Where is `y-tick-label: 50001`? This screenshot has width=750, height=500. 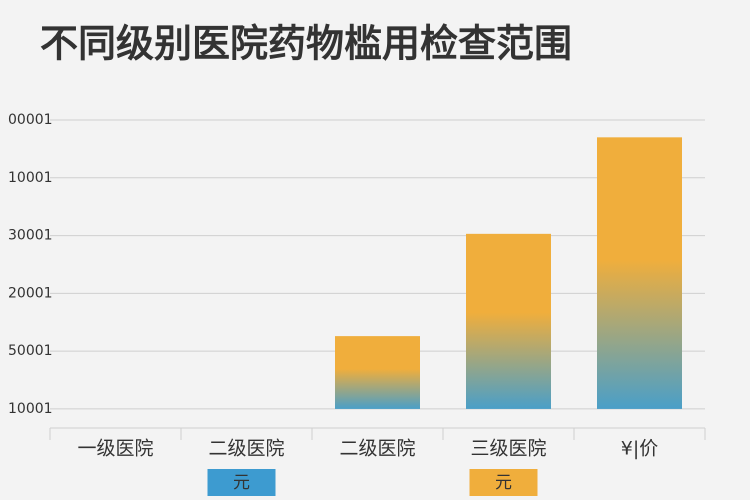
y-tick-label: 50001 is located at coordinates (30, 351).